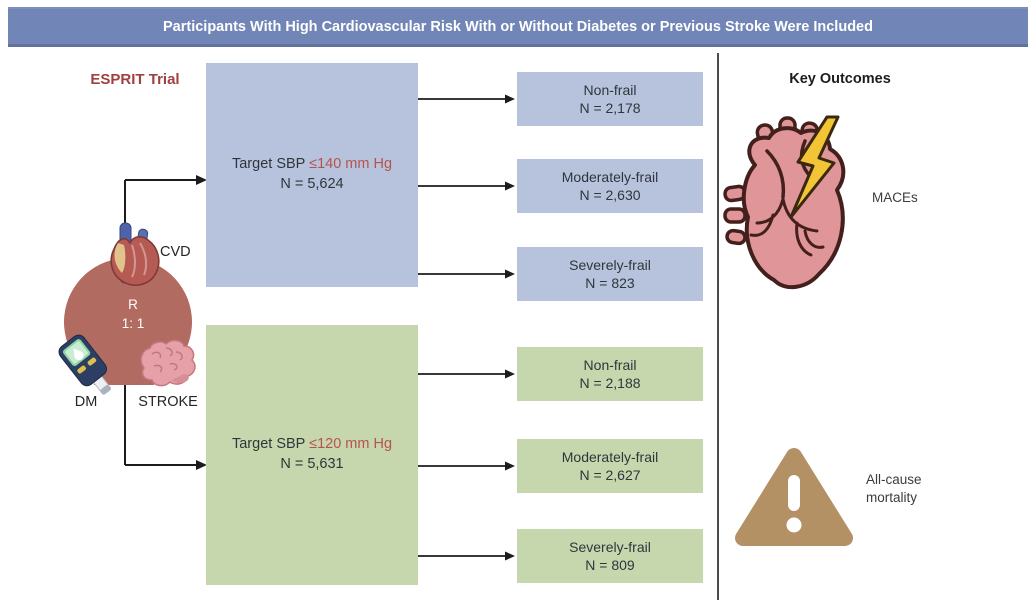 The height and width of the screenshot is (601, 1036). Describe the element at coordinates (610, 274) in the screenshot. I see `subgroup-box: Severely-frail N = 823` at that location.